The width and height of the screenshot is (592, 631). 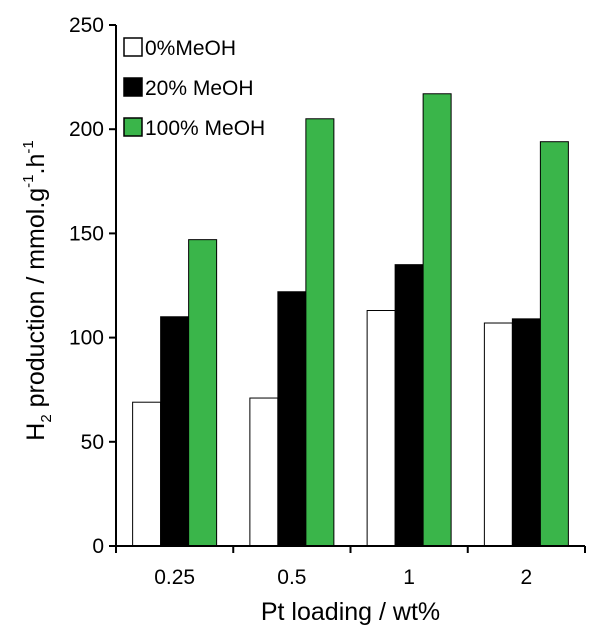 What do you see at coordinates (28, 180) in the screenshot?
I see `y-title-superscript-1: -1` at bounding box center [28, 180].